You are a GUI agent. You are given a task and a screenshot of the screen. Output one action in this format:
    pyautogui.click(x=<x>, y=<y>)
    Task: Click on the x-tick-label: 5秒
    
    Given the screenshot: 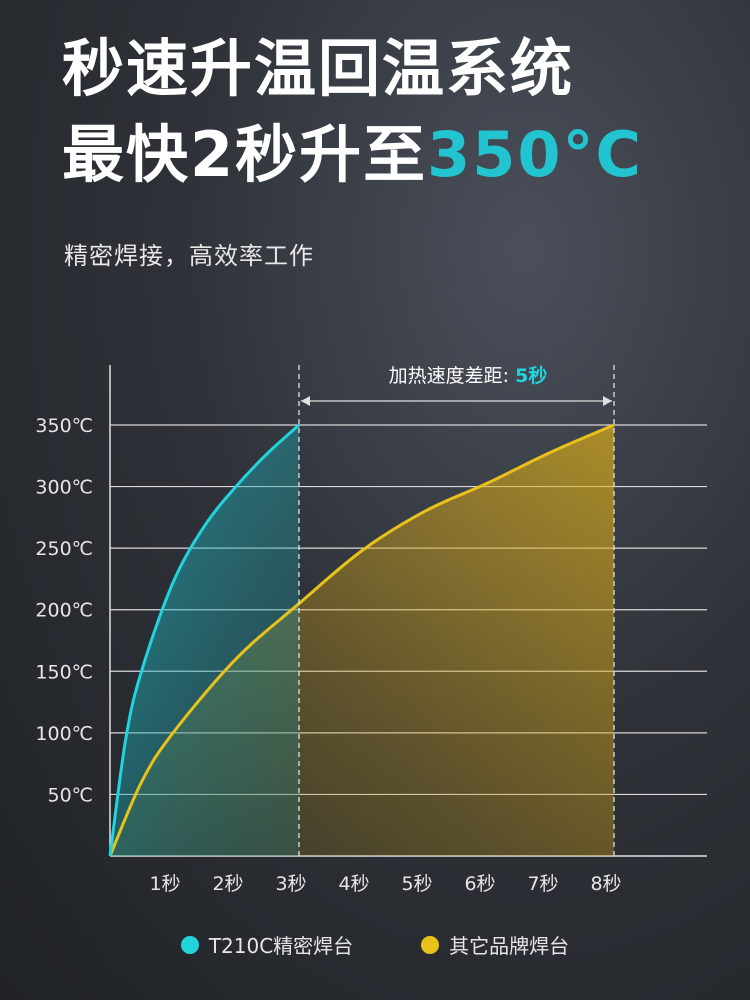 What is the action you would take?
    pyautogui.click(x=416, y=884)
    